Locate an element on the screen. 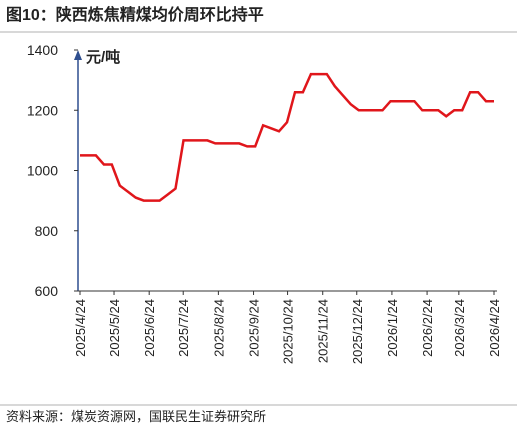 This screenshot has width=517, height=436. x-tick-label: 2025/10/24 is located at coordinates (288, 331).